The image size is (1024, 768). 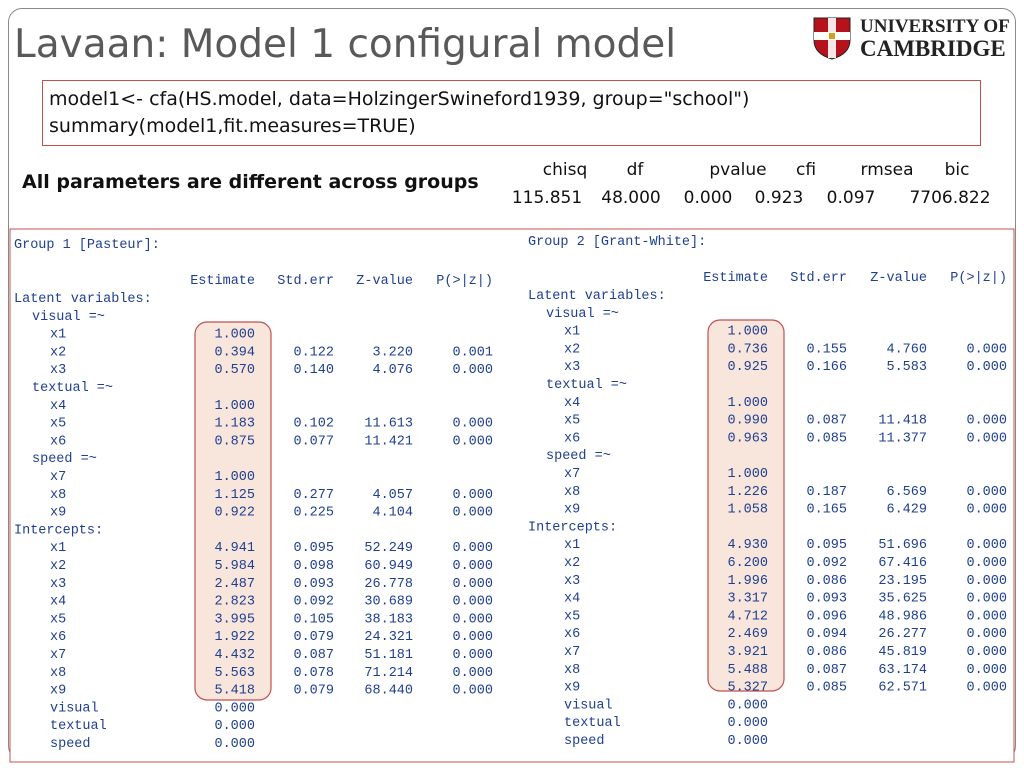 What do you see at coordinates (902, 563) in the screenshot?
I see `row-value: 67.416` at bounding box center [902, 563].